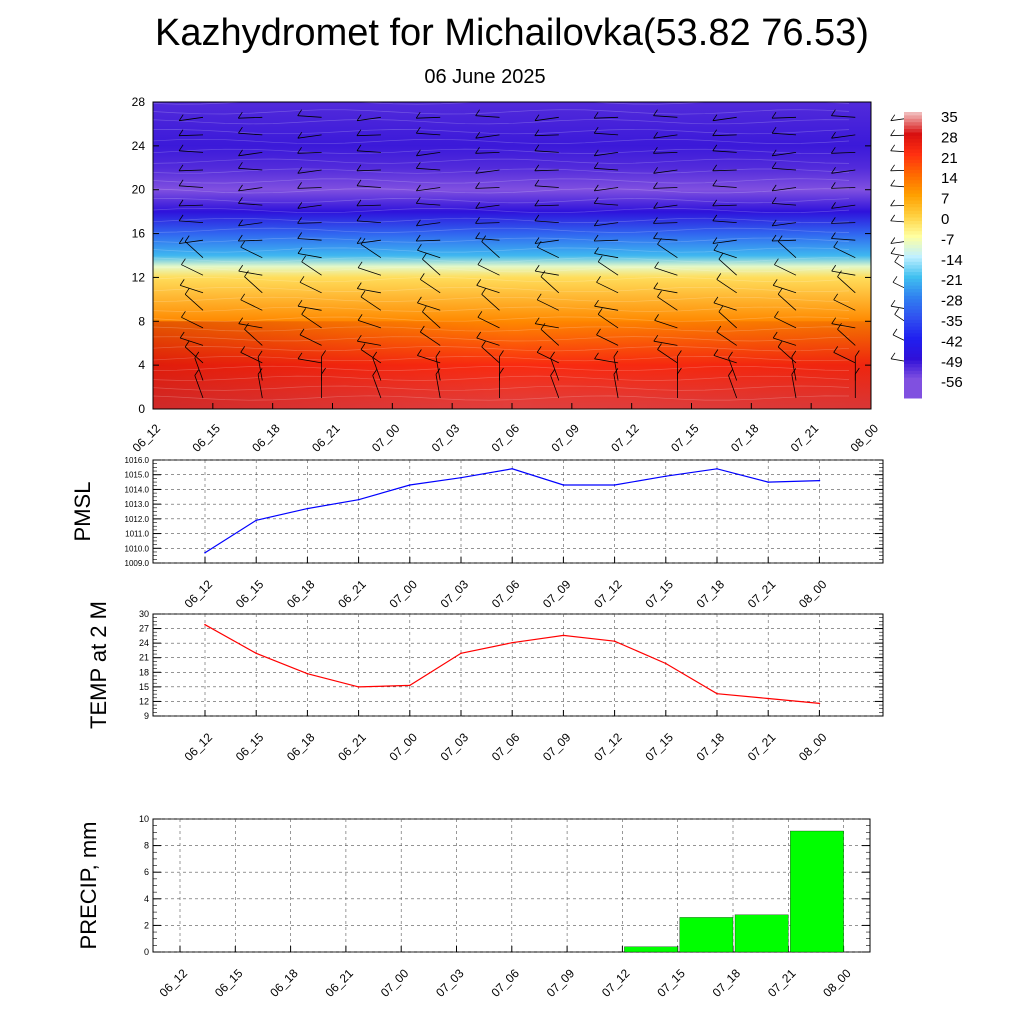 The height and width of the screenshot is (1024, 1024). I want to click on x-tick-label: 07_00, so click(403, 594).